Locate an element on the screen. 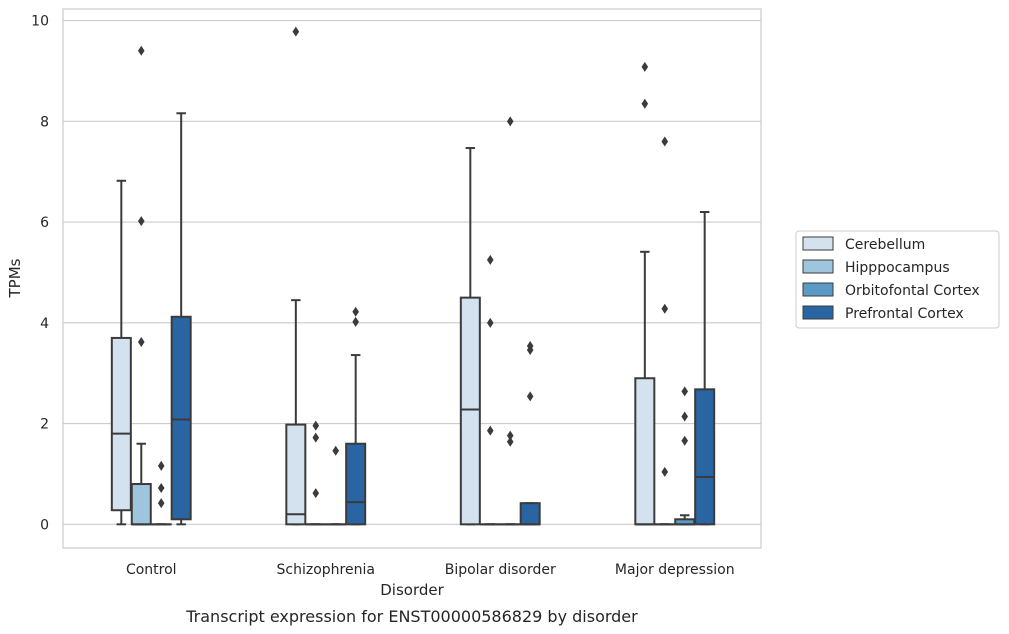  legend-frame is located at coordinates (897, 279).